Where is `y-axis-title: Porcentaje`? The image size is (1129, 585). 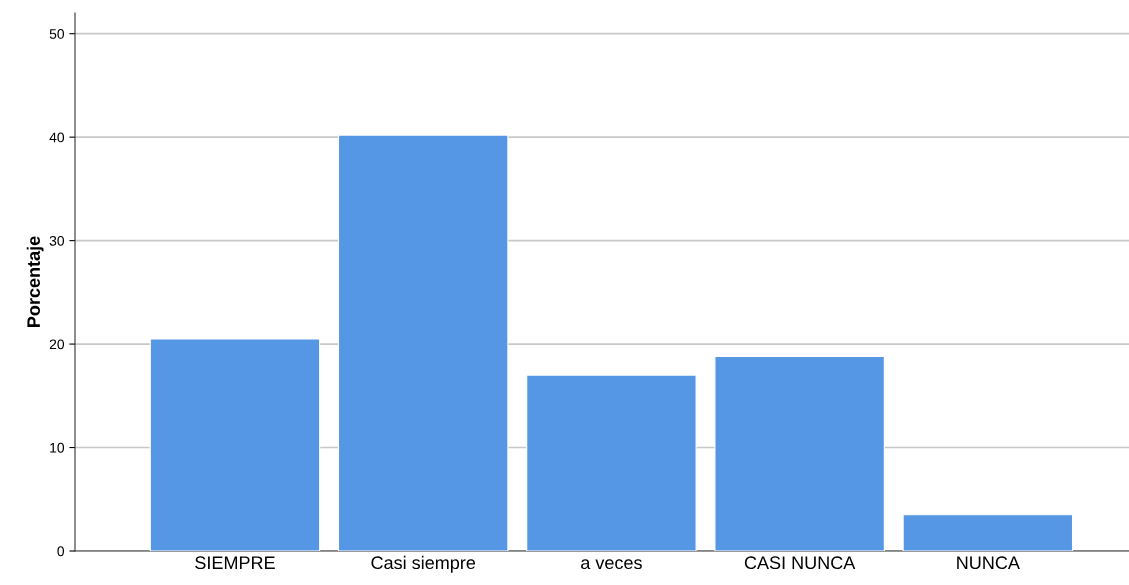 y-axis-title: Porcentaje is located at coordinates (35, 281).